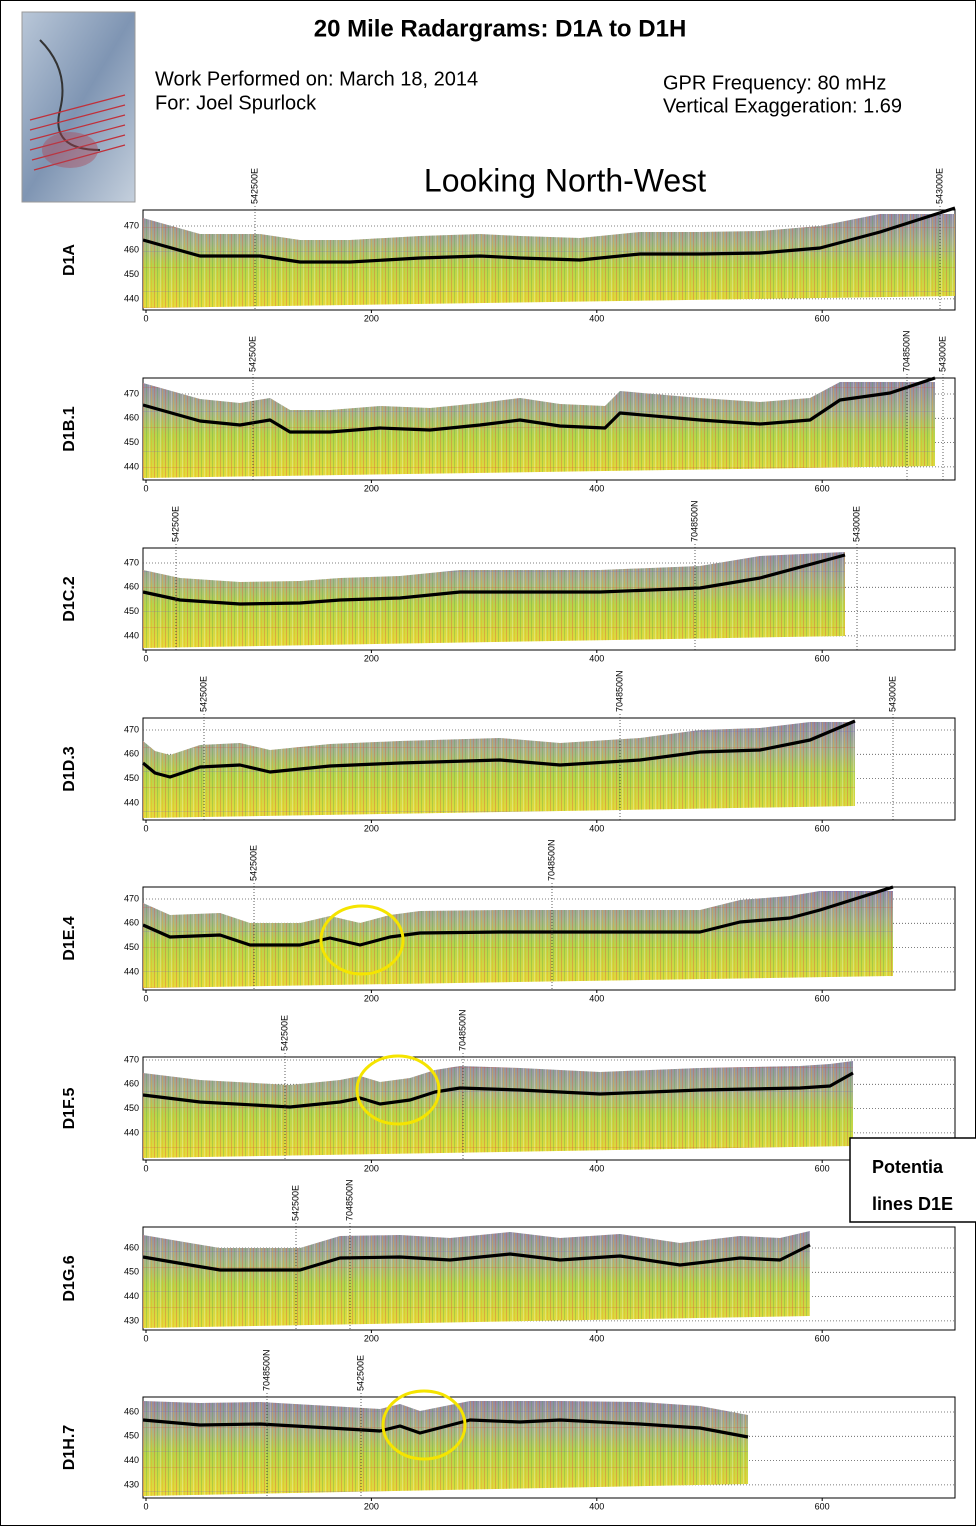  I want to click on exaggeration: Vertical Exaggeration: 1.69, so click(782, 106).